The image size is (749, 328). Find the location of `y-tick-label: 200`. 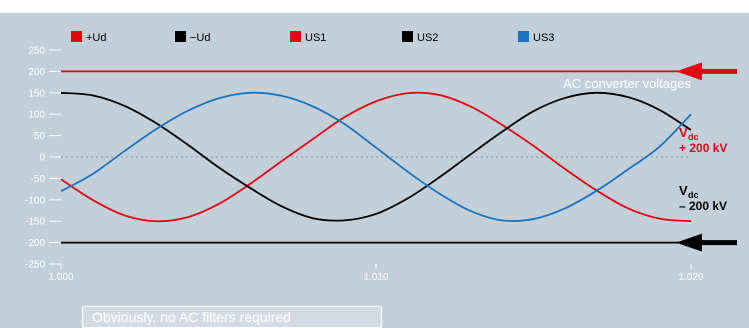

y-tick-label: 200 is located at coordinates (36, 72).